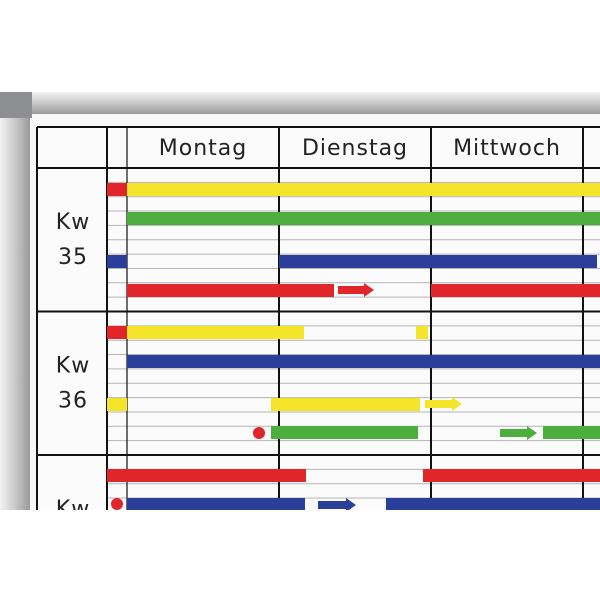 The width and height of the screenshot is (600, 600). I want to click on frame-corner, so click(16, 105).